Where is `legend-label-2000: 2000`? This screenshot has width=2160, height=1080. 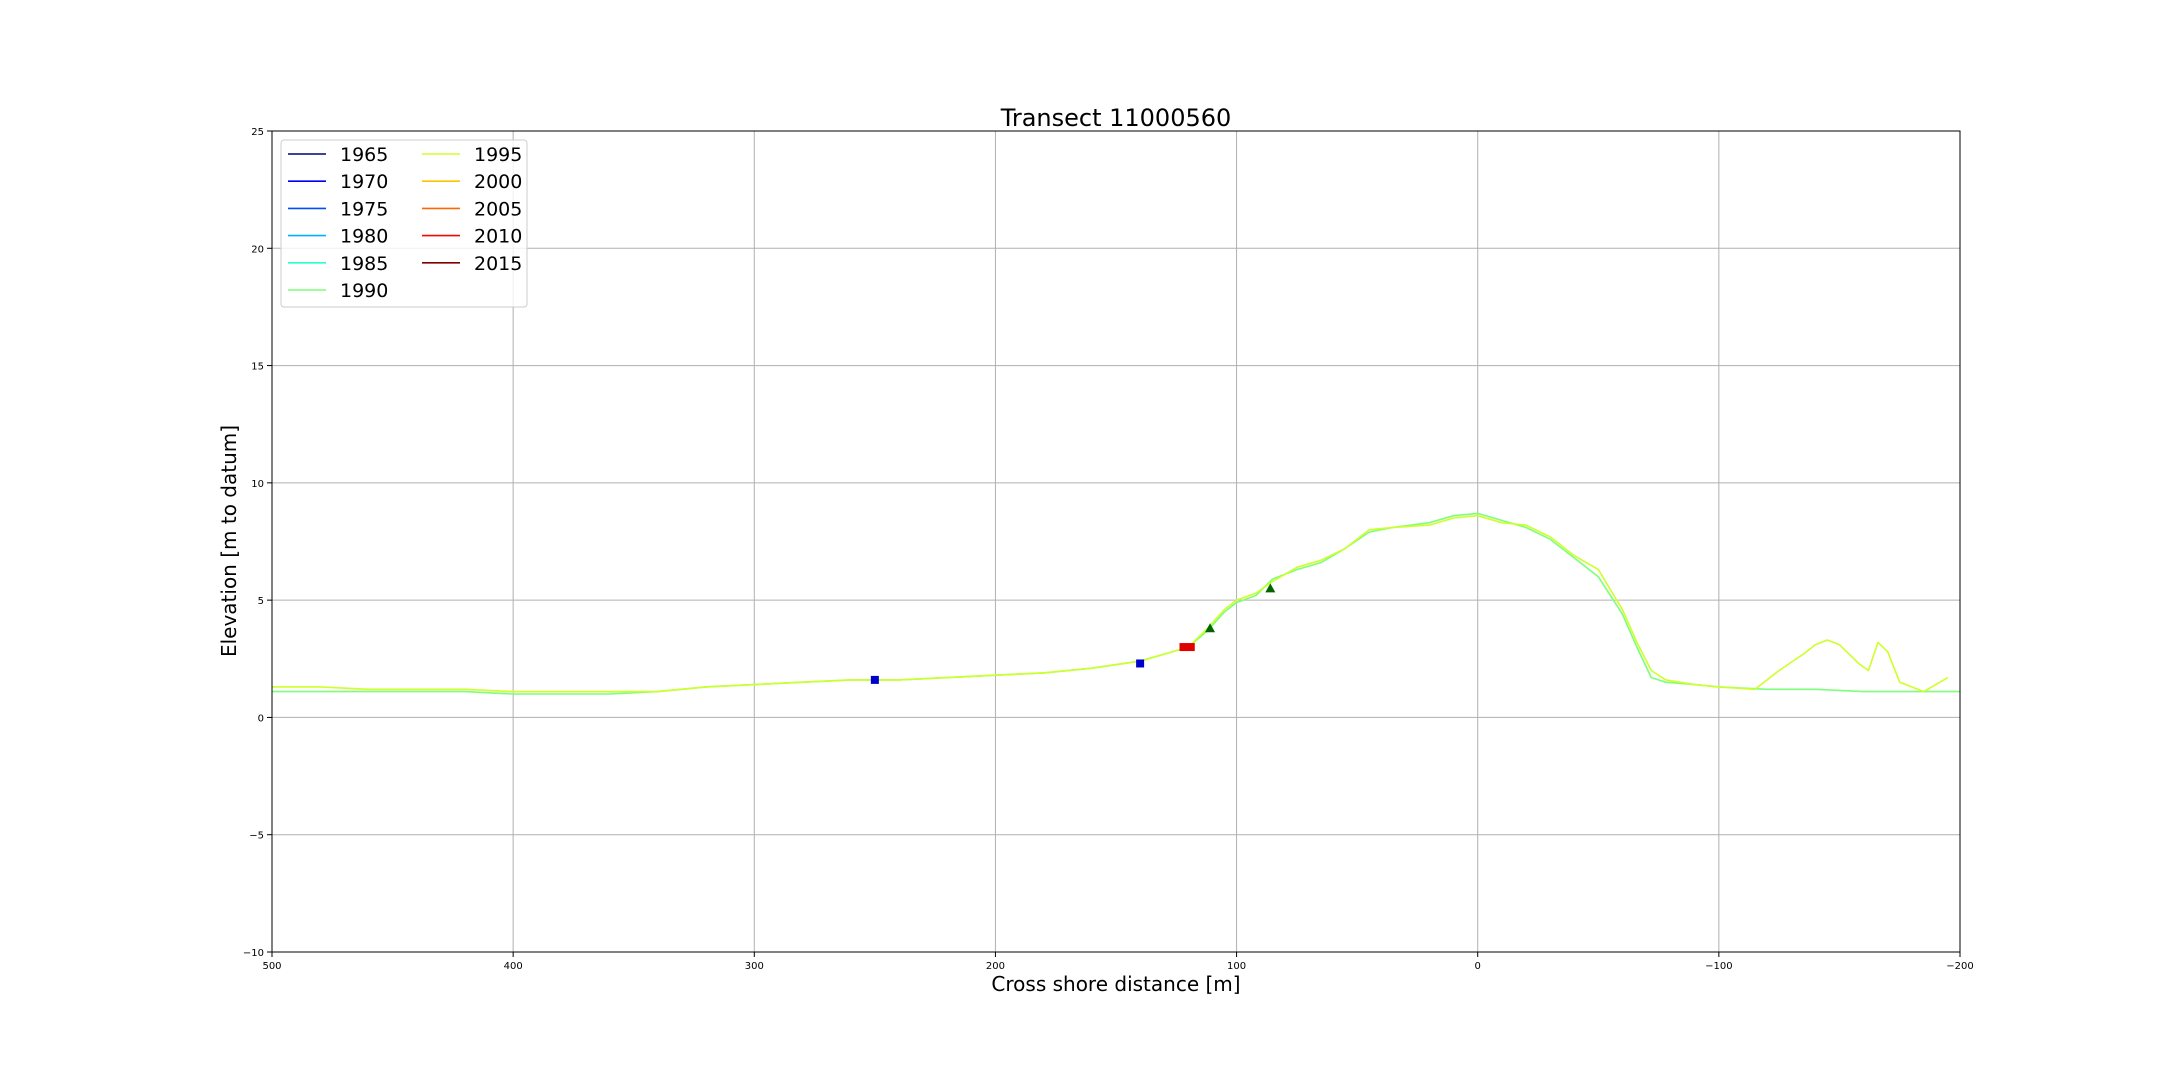 legend-label-2000: 2000 is located at coordinates (498, 182).